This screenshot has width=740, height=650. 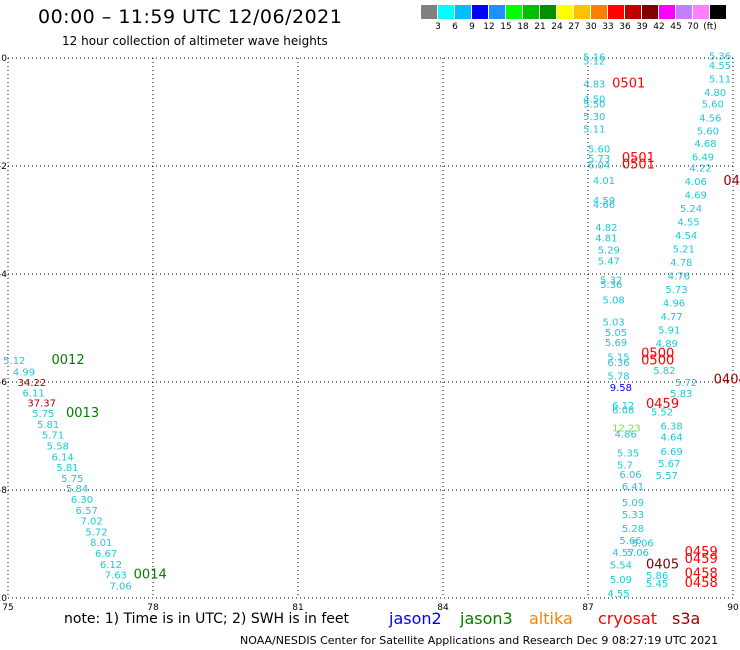 I want to click on wave-height-value: 8.01, so click(x=101, y=543).